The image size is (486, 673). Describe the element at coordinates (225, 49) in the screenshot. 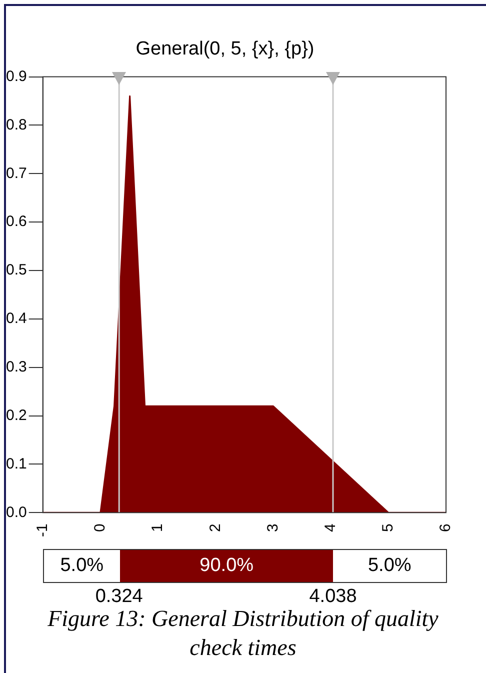

I see `chart-title: General(0, 5, {x}, {p})` at that location.